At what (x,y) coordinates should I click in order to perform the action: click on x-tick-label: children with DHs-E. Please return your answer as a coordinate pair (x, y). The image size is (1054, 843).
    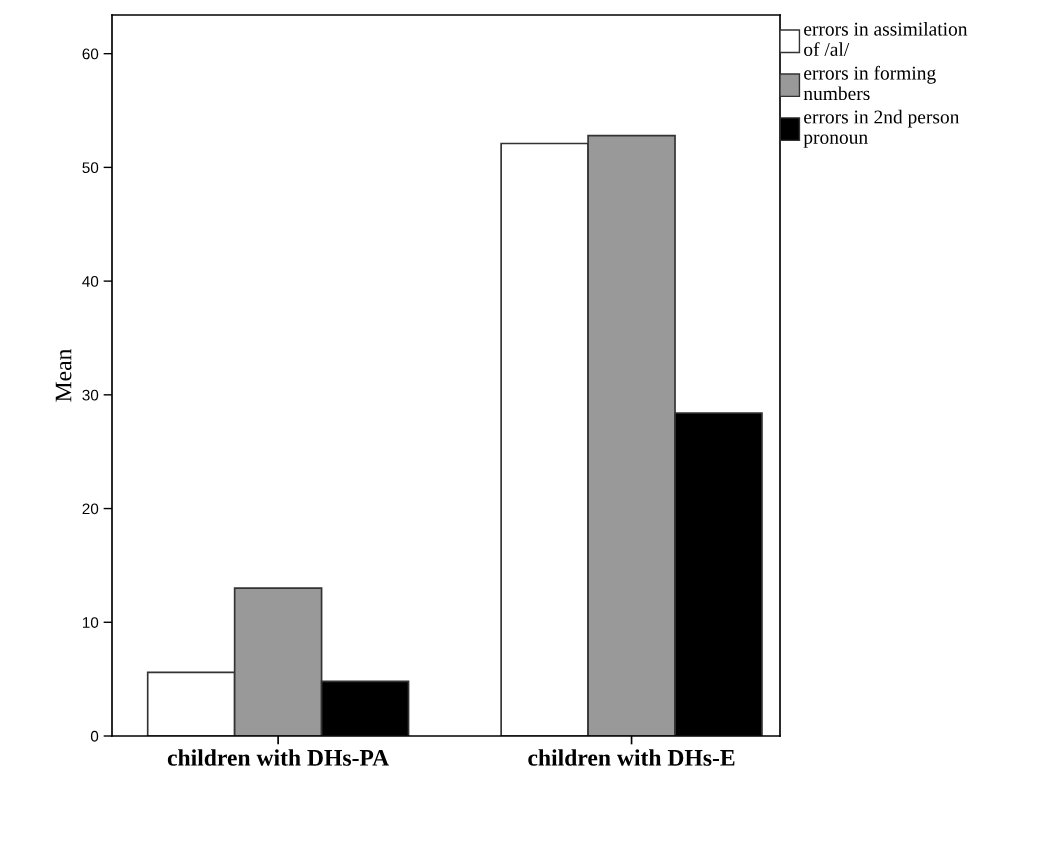
    Looking at the image, I should click on (631, 757).